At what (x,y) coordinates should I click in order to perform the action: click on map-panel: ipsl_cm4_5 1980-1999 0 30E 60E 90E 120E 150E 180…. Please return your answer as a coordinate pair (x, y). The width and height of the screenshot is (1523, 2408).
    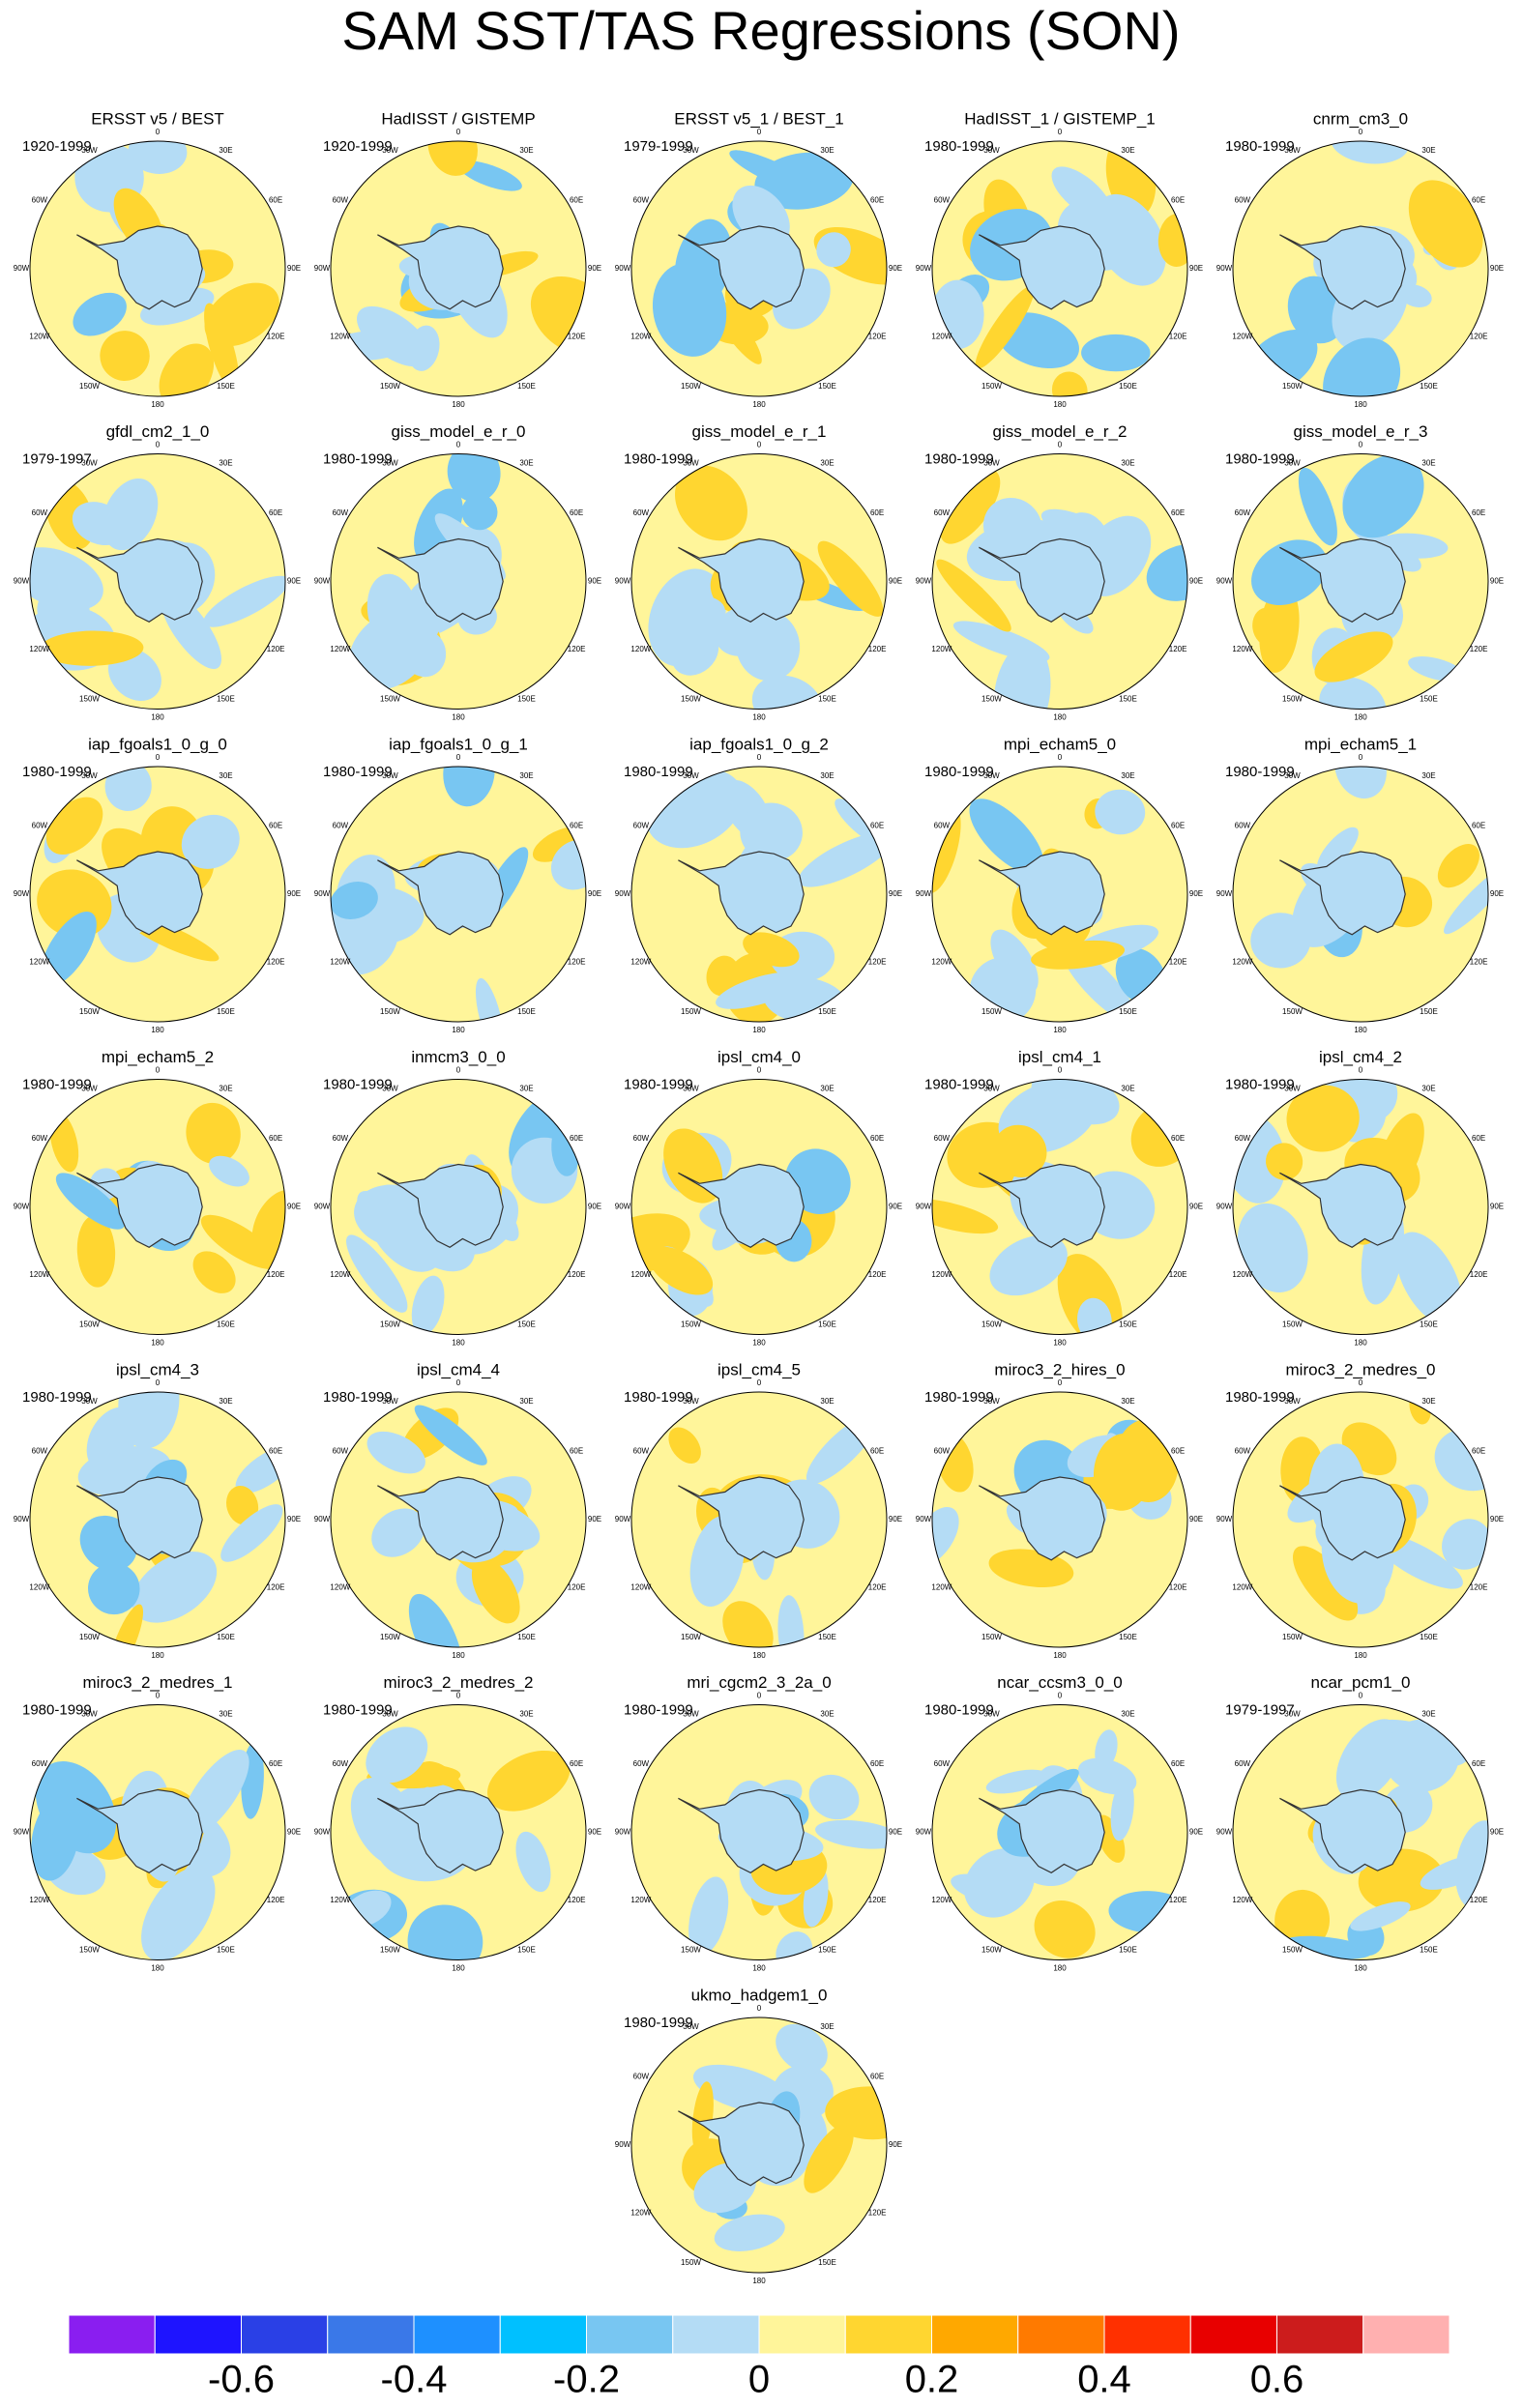
    Looking at the image, I should click on (758, 1510).